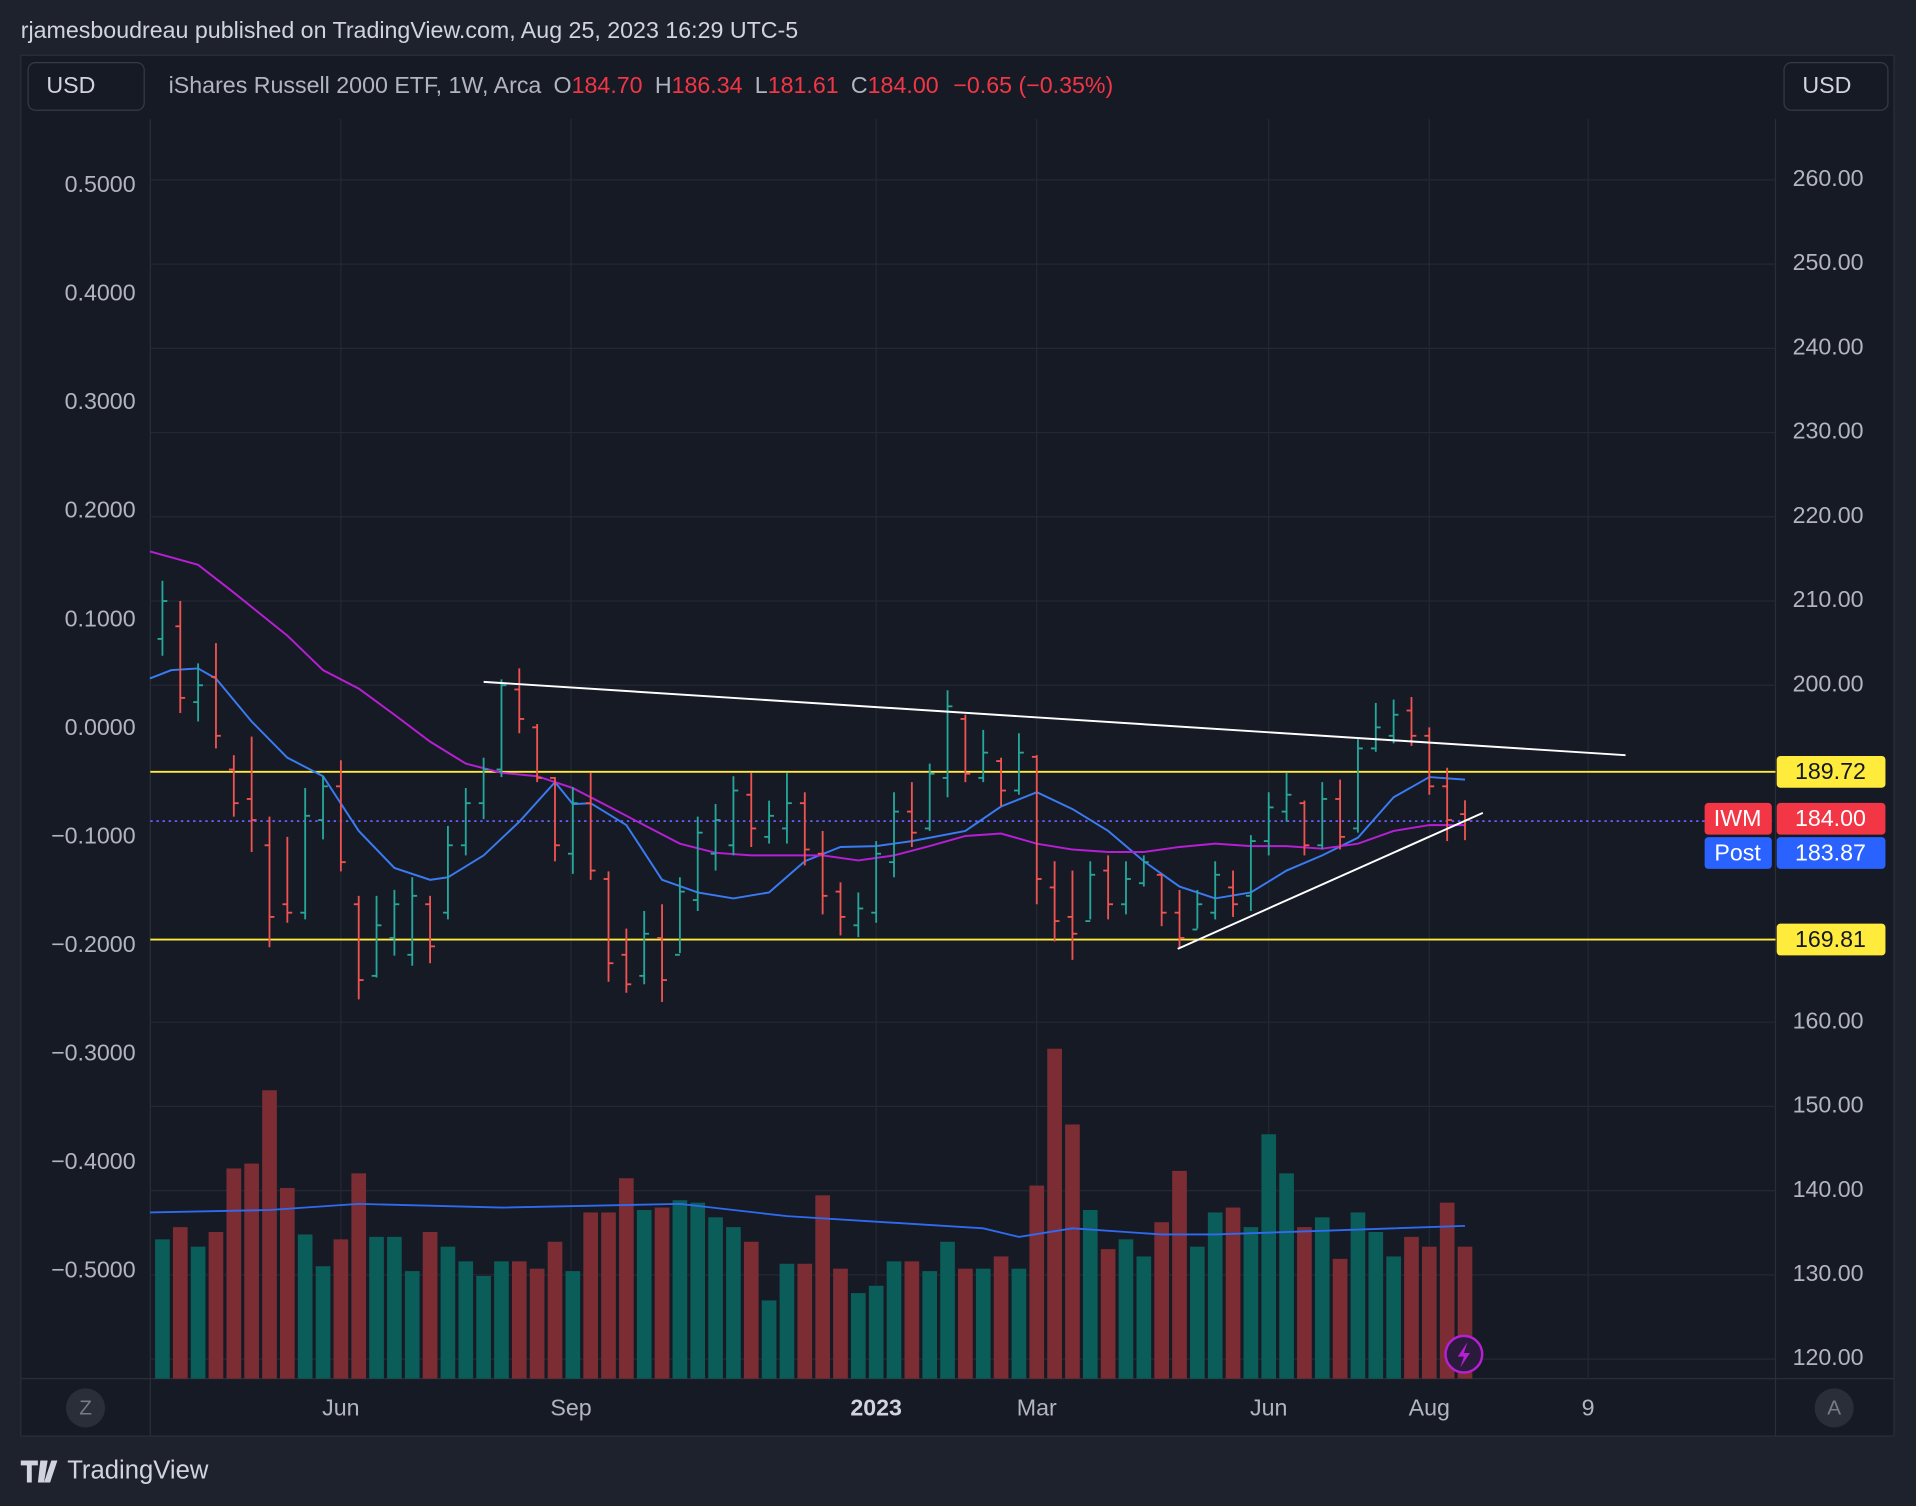 This screenshot has height=1506, width=1916. What do you see at coordinates (100, 293) in the screenshot?
I see `y2-tick-label: 0.4000` at bounding box center [100, 293].